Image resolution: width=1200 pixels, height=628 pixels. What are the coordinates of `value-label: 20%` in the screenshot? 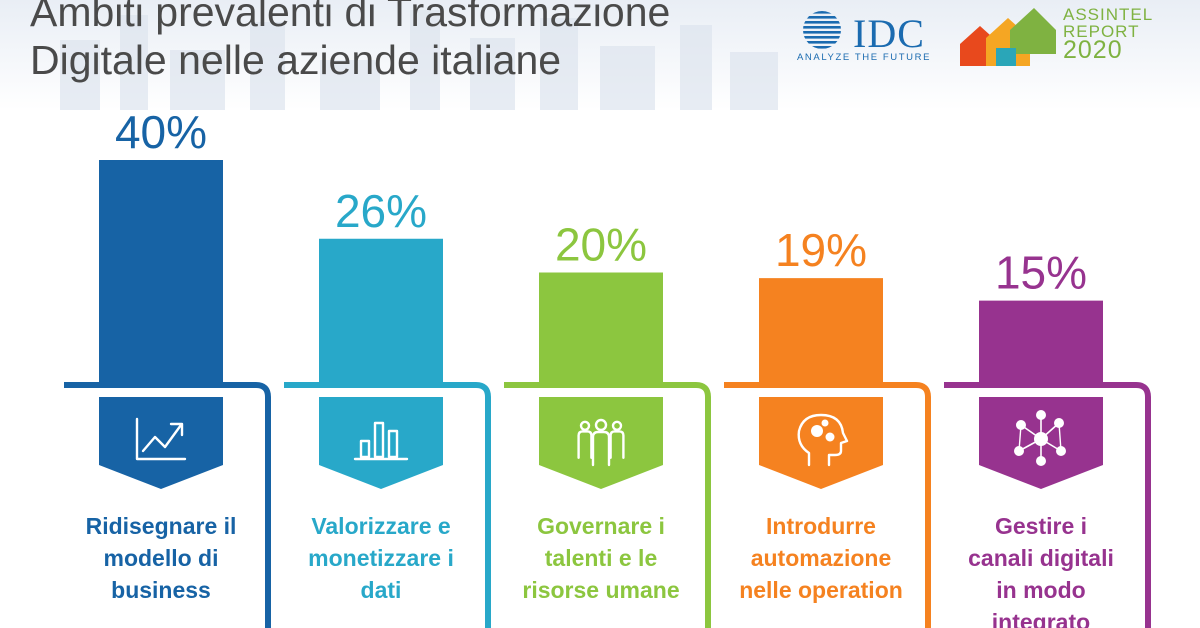 It's located at (601, 245).